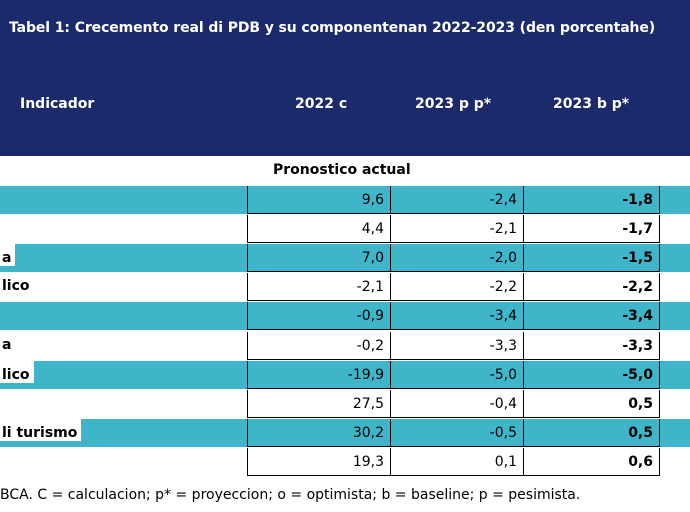 The height and width of the screenshot is (512, 690). Describe the element at coordinates (456, 316) in the screenshot. I see `cell-c2: -3,4` at that location.